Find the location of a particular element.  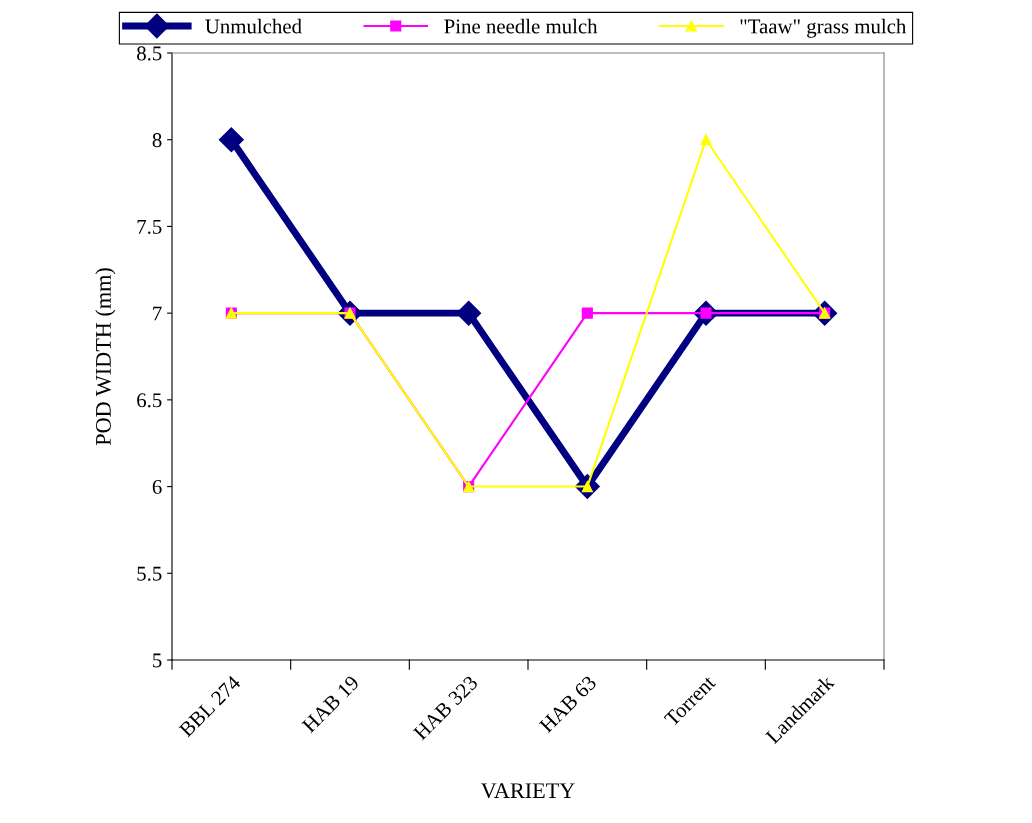

legend-label: Pine needle mulch is located at coordinates (521, 26).